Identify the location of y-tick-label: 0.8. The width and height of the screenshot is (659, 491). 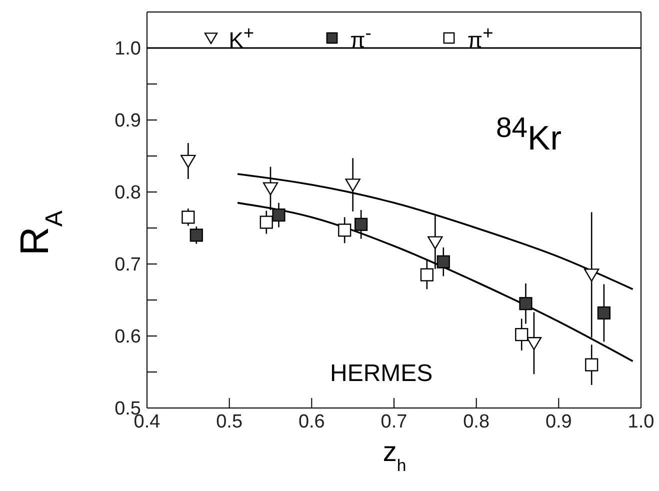
(127, 193).